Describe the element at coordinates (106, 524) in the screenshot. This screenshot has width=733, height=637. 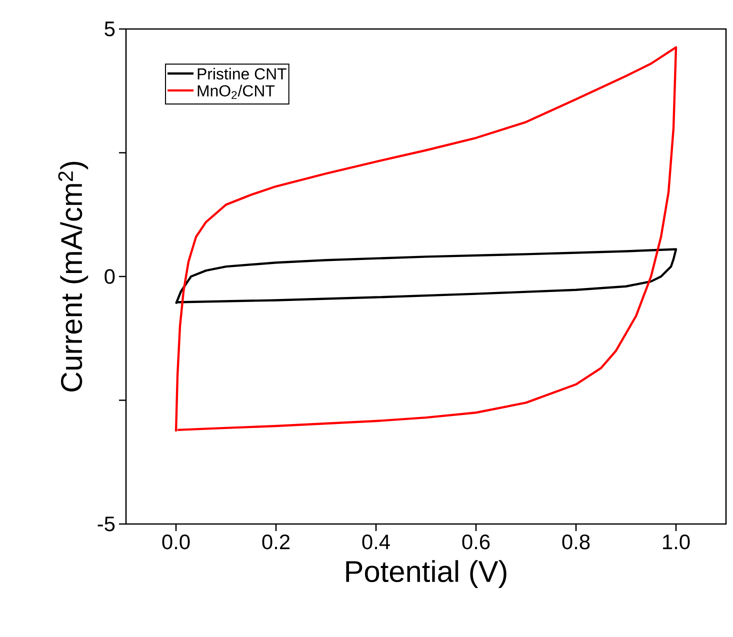
I see `y-tick-label: -5` at that location.